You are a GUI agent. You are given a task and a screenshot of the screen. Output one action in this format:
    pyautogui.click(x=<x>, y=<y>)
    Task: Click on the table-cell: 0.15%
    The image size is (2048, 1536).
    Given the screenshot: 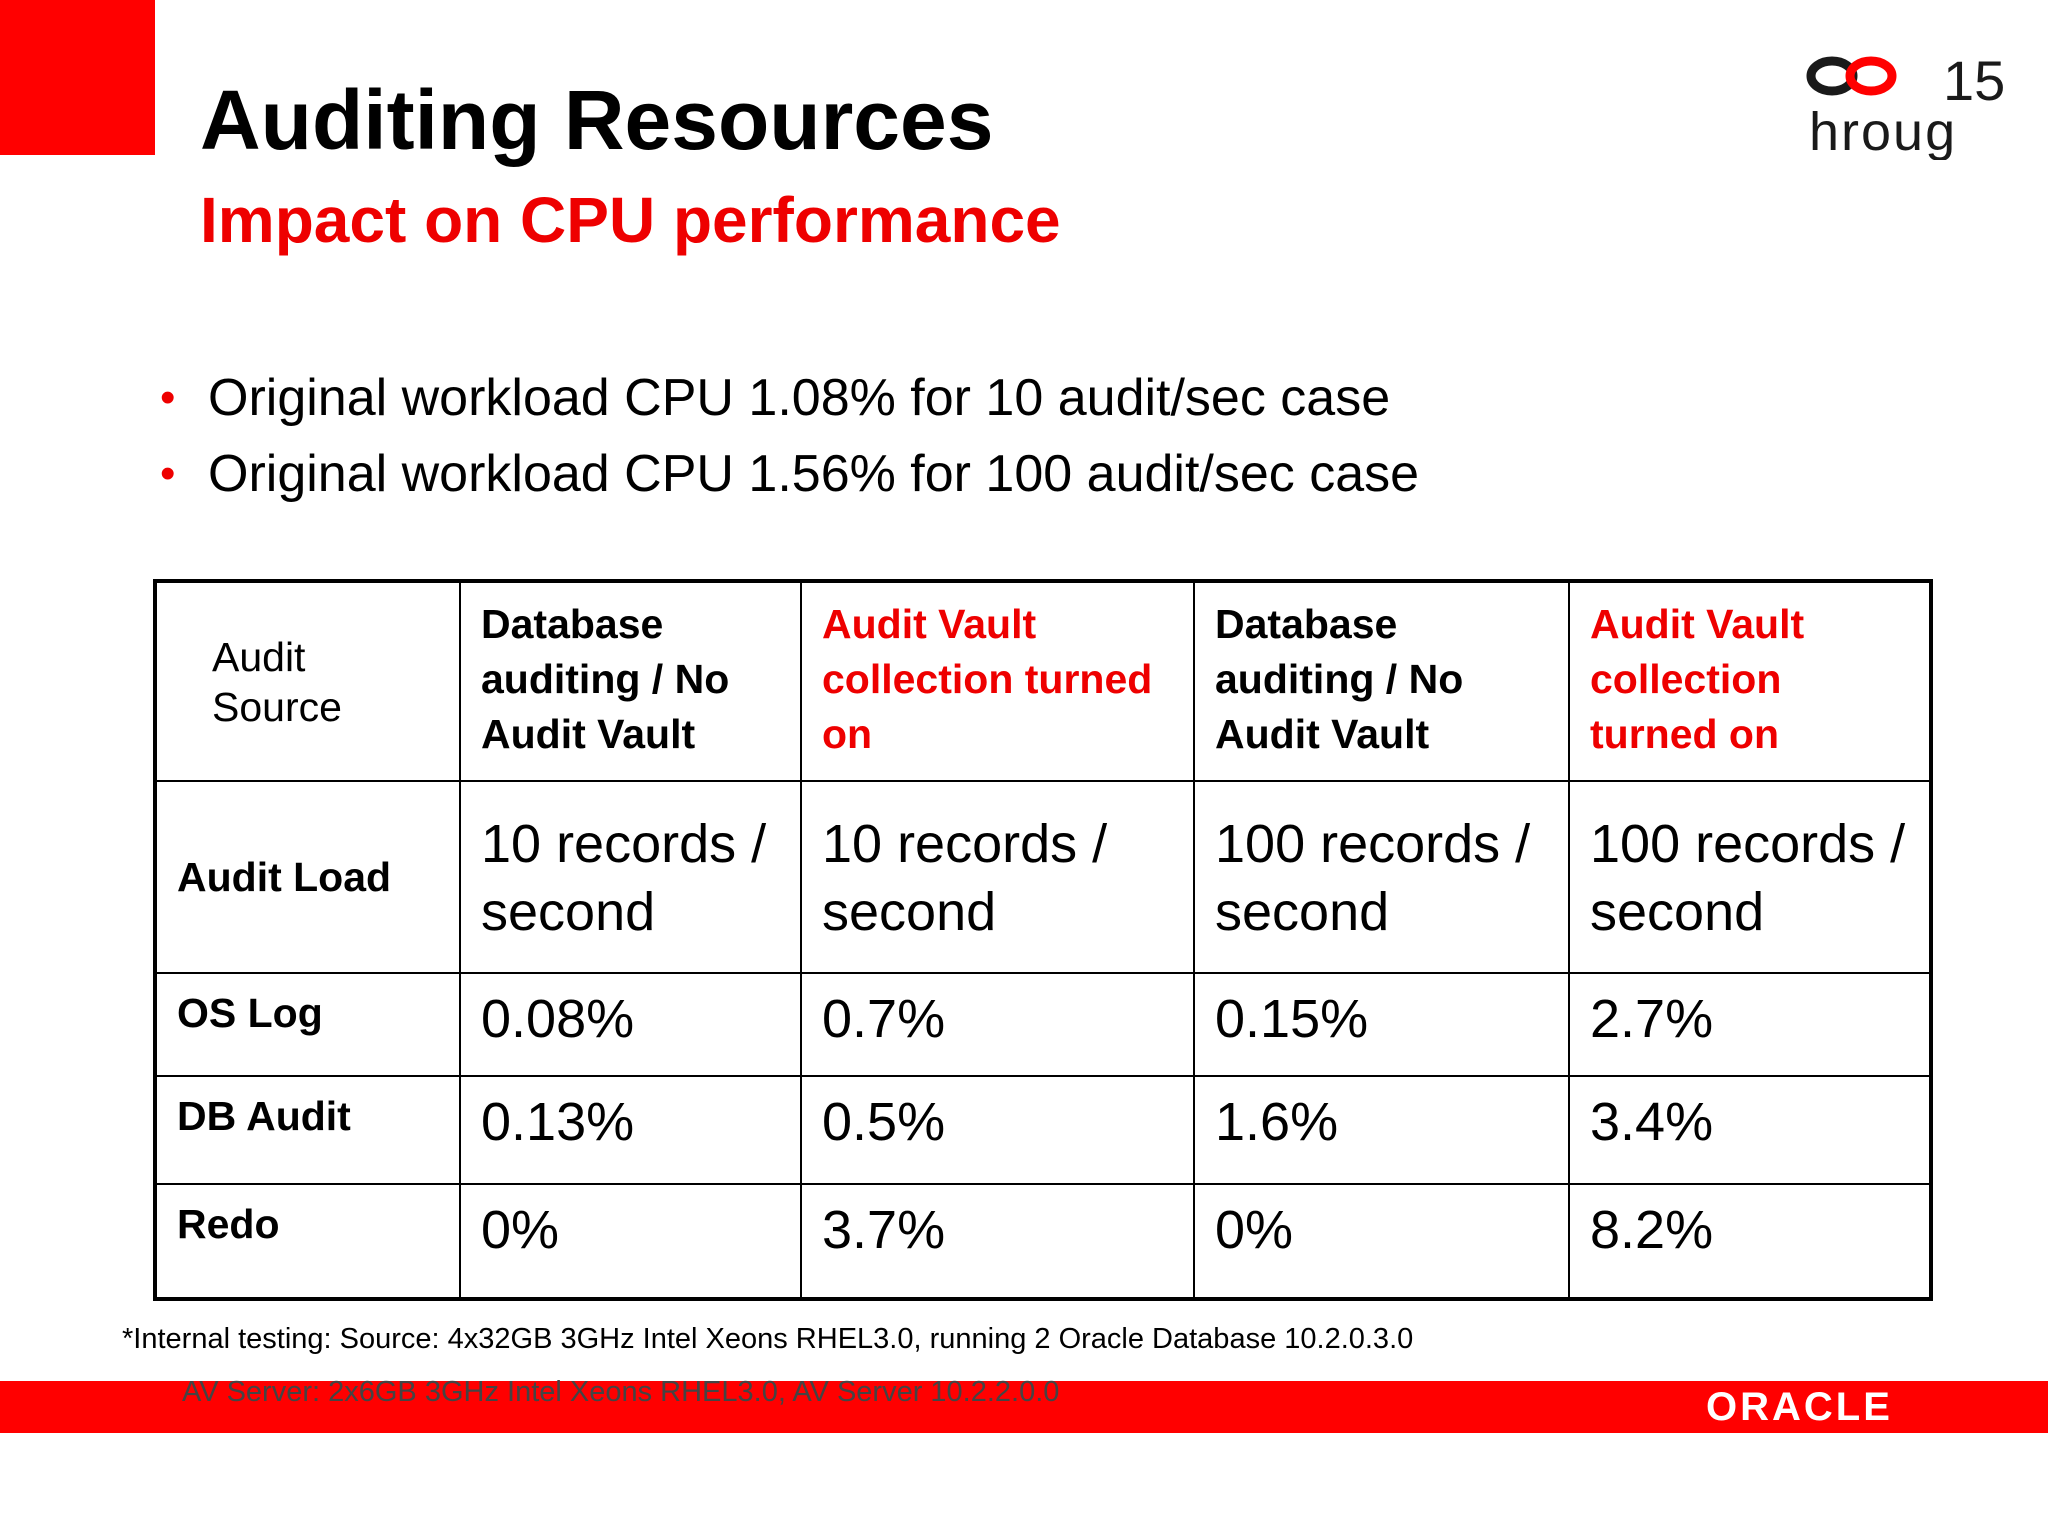 What is the action you would take?
    pyautogui.click(x=1381, y=1024)
    